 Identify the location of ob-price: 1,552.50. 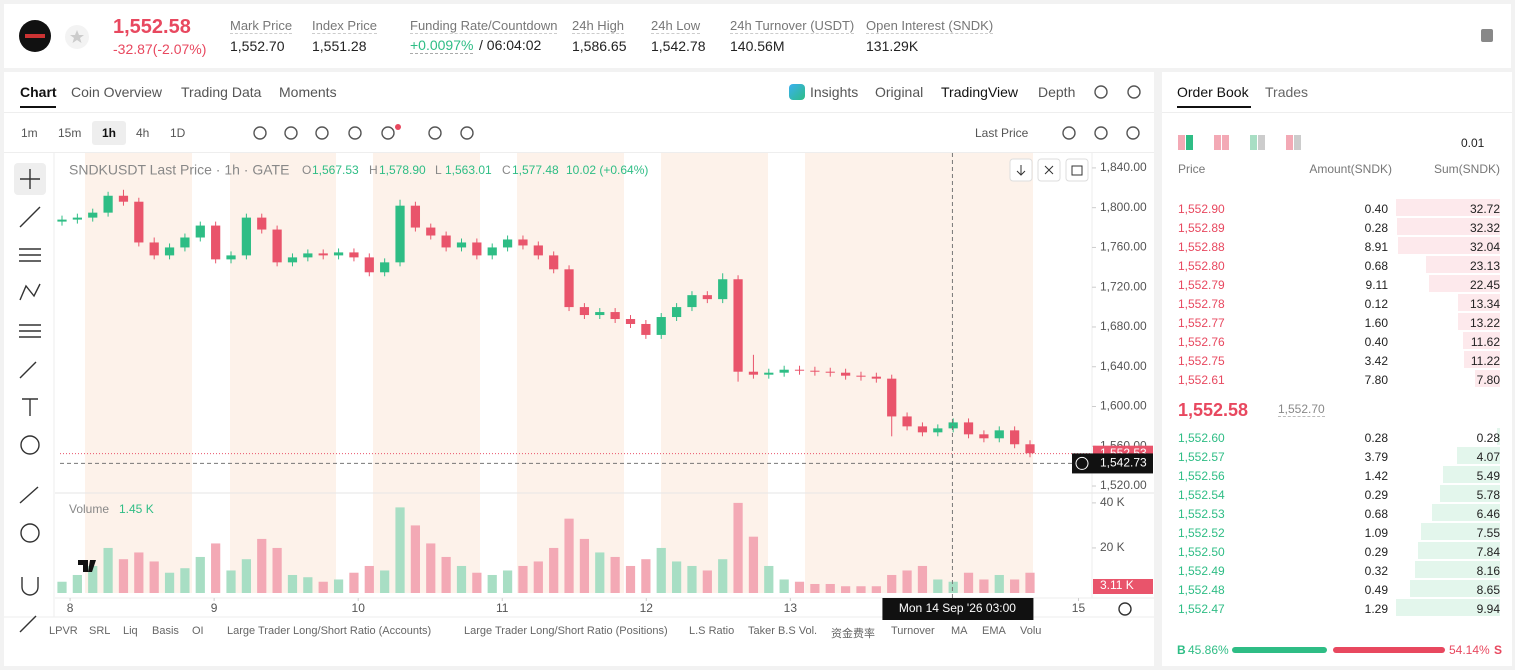
(1201, 552).